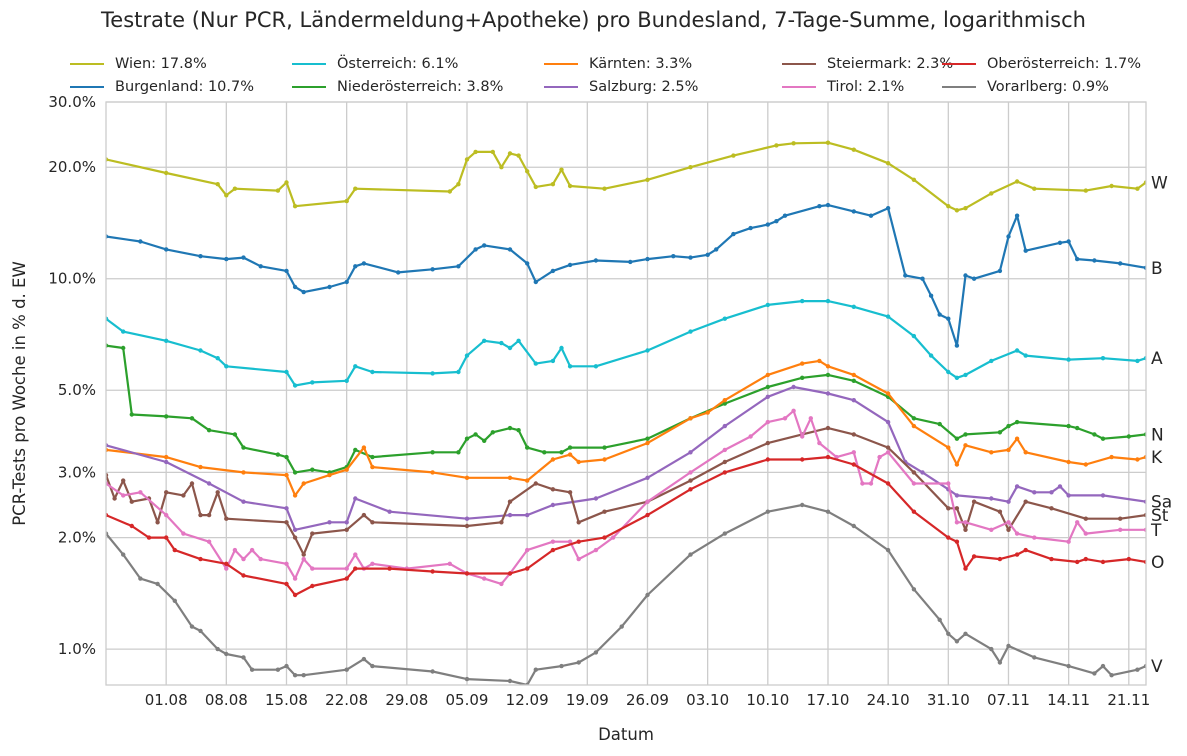 Image resolution: width=1187 pixels, height=756 pixels. I want to click on x-tick-label: 15.08, so click(286, 700).